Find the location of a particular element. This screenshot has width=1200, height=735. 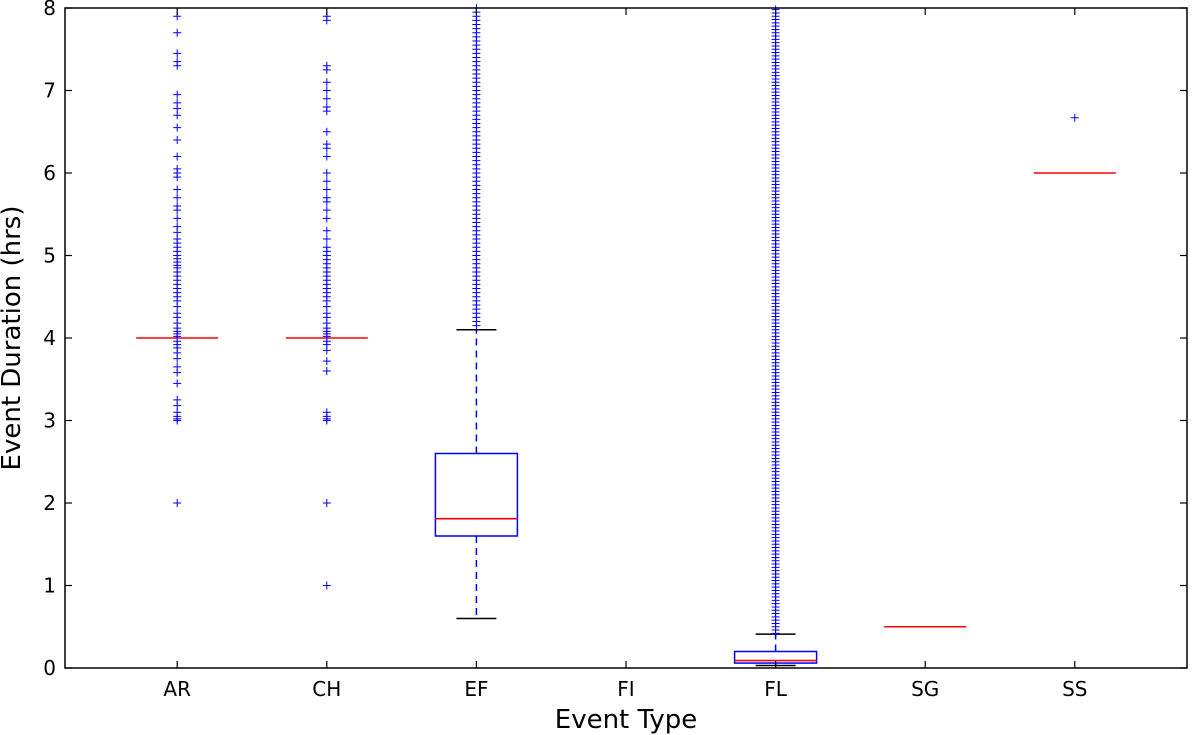

iqr-box is located at coordinates (476, 494).